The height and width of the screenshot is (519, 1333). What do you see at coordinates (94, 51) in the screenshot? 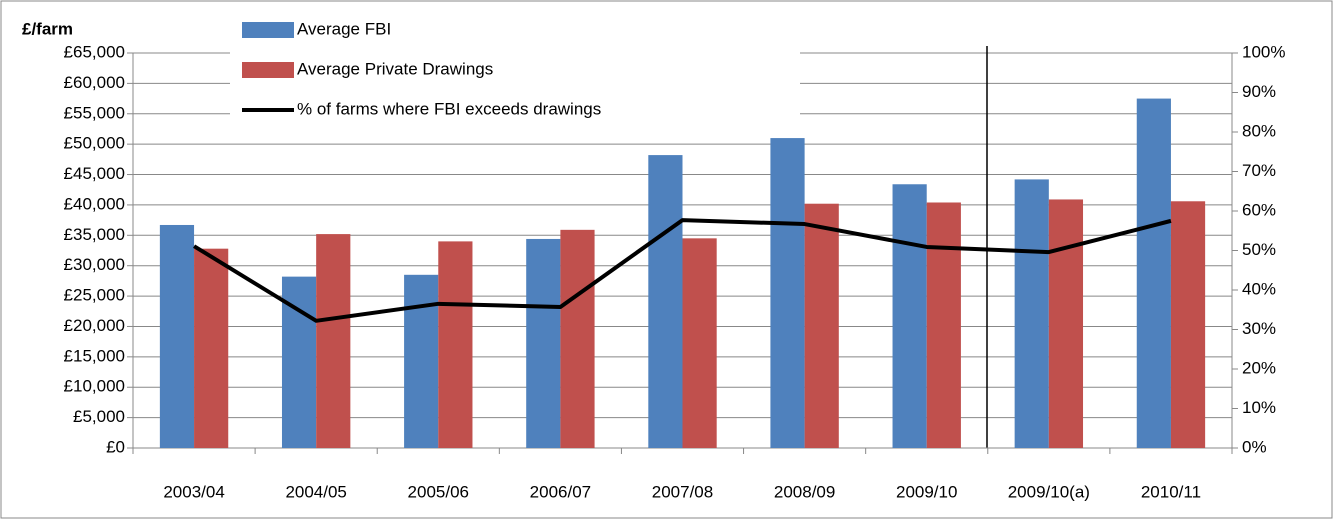
I see `y-tick-label: £65,000` at bounding box center [94, 51].